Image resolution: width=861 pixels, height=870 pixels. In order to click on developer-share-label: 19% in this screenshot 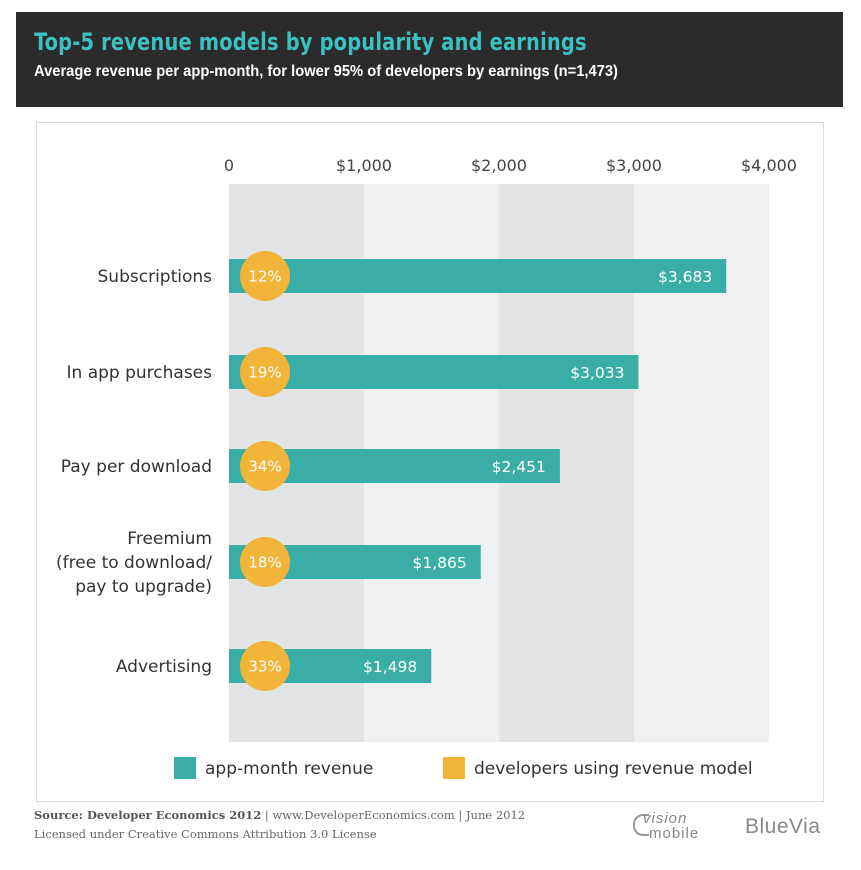, I will do `click(264, 373)`.